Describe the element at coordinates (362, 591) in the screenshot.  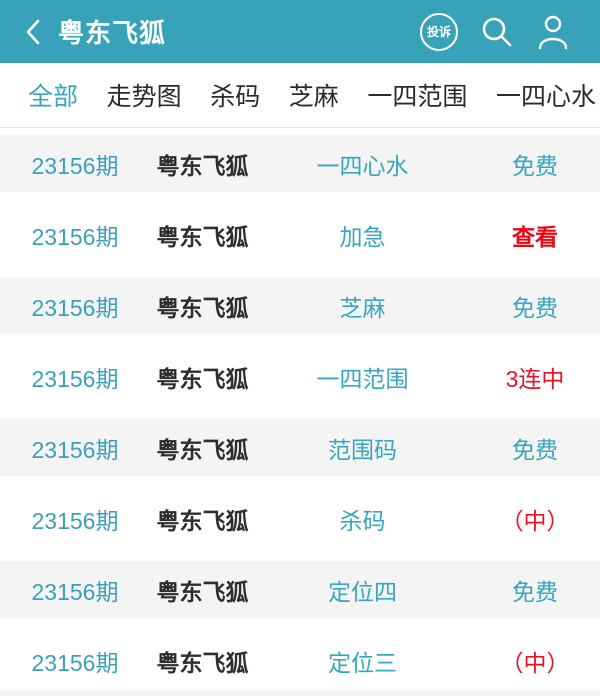
I see `row-category: 定位四` at that location.